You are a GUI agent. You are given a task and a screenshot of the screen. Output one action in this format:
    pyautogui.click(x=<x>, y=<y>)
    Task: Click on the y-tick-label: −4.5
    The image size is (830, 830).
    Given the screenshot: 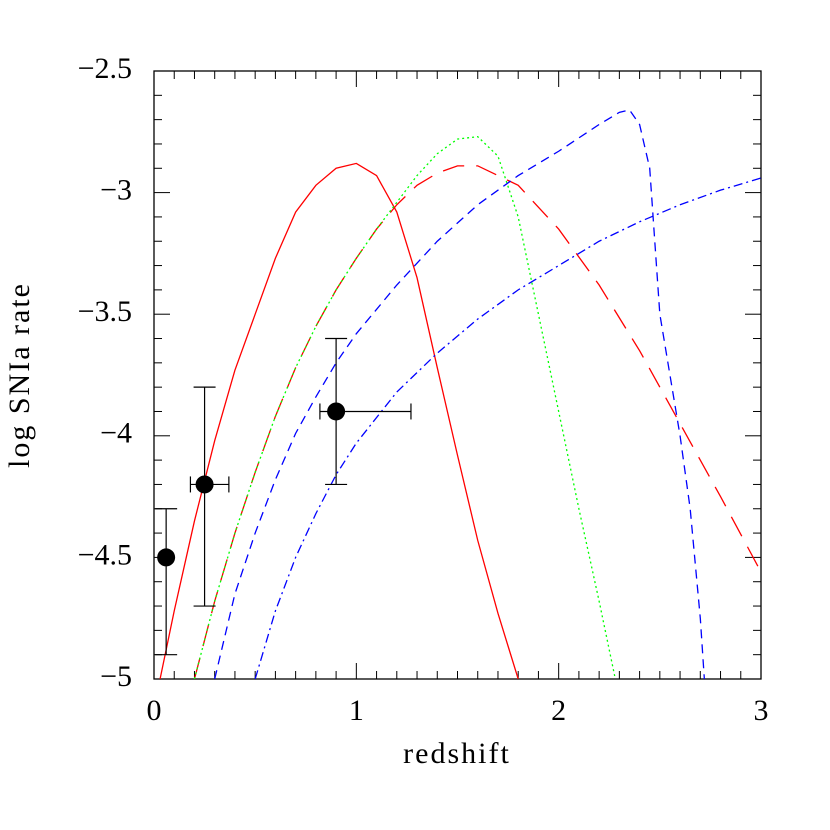 What is the action you would take?
    pyautogui.click(x=105, y=554)
    